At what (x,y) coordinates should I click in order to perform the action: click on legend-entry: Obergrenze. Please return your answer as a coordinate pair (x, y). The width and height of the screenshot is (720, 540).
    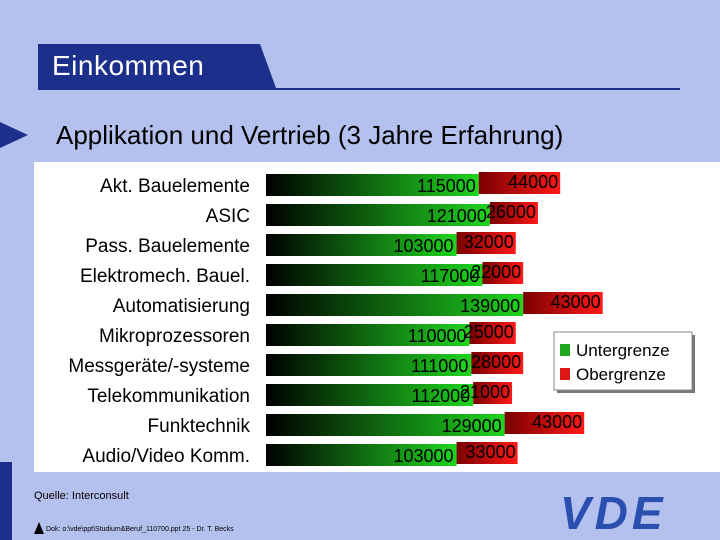
    Looking at the image, I should click on (621, 374).